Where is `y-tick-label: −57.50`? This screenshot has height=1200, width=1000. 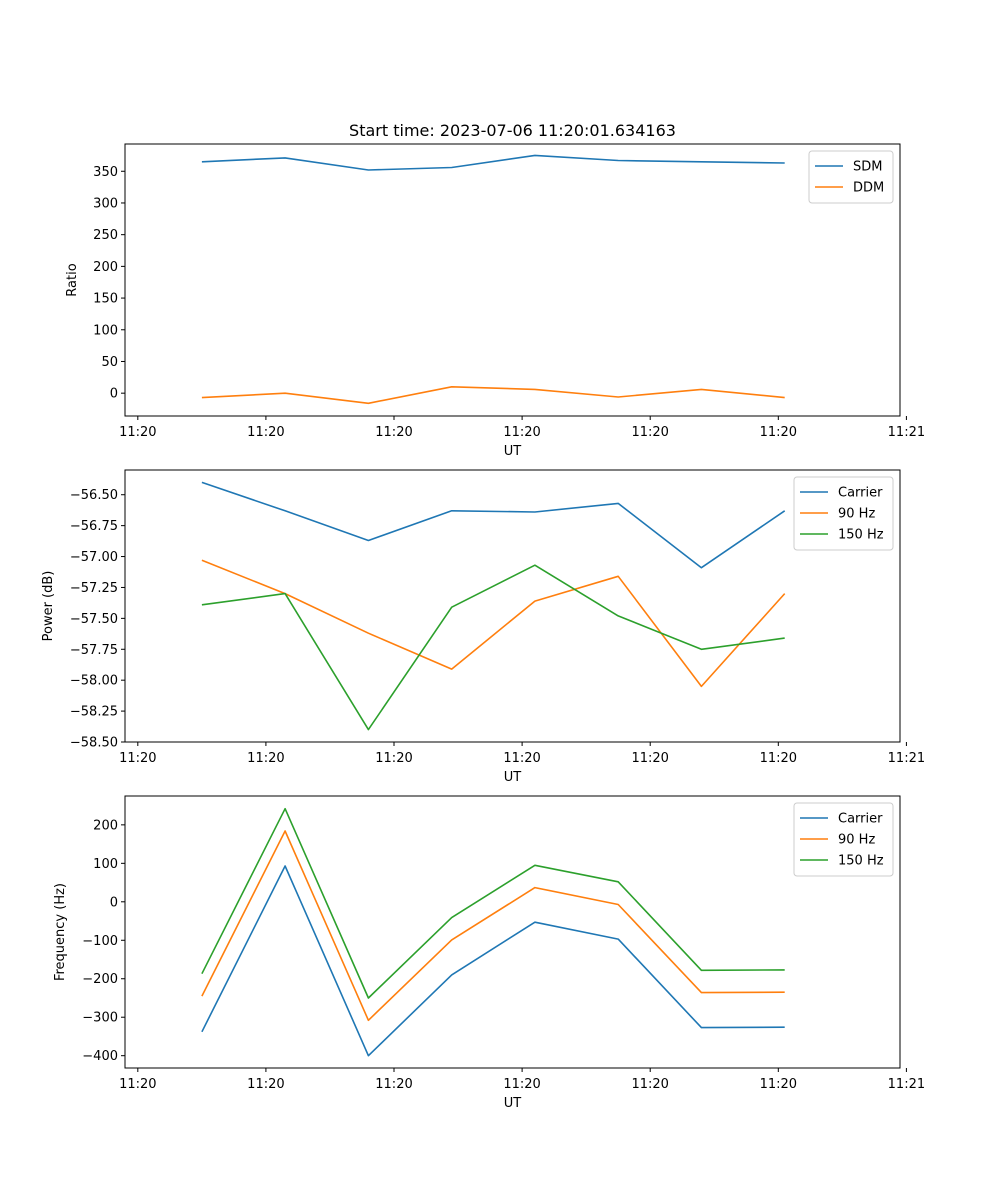 y-tick-label: −57.50 is located at coordinates (94, 619).